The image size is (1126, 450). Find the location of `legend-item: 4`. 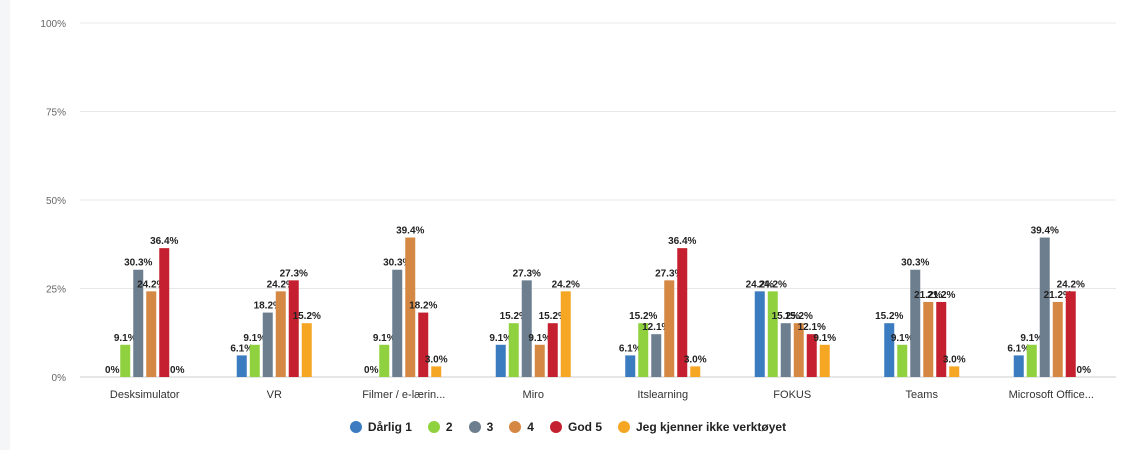

legend-item: 4 is located at coordinates (521, 427).